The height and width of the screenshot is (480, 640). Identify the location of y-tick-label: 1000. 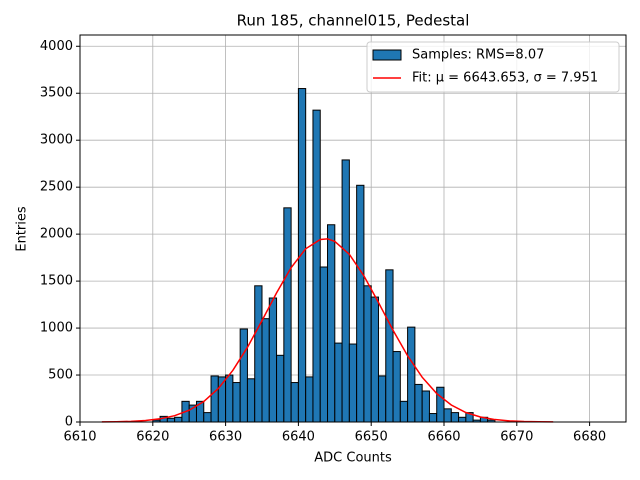
(56, 328).